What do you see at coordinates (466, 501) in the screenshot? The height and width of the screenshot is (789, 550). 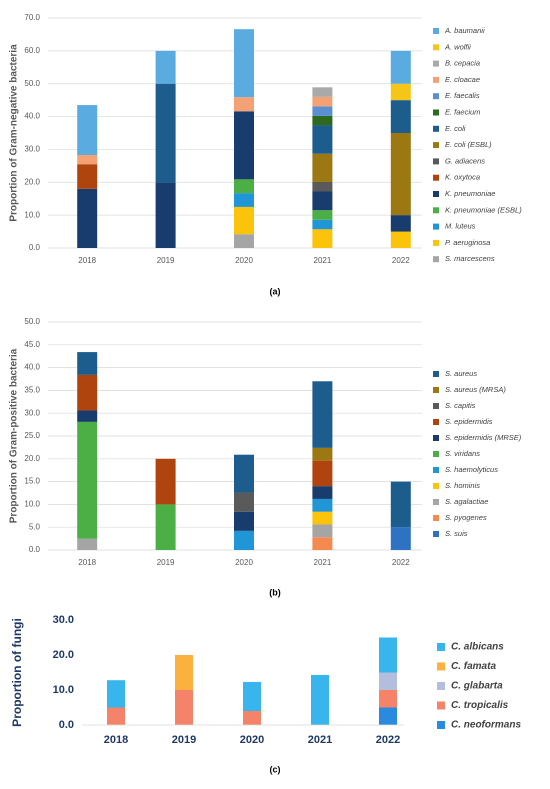 I see `legend-label: S. agalactiae` at bounding box center [466, 501].